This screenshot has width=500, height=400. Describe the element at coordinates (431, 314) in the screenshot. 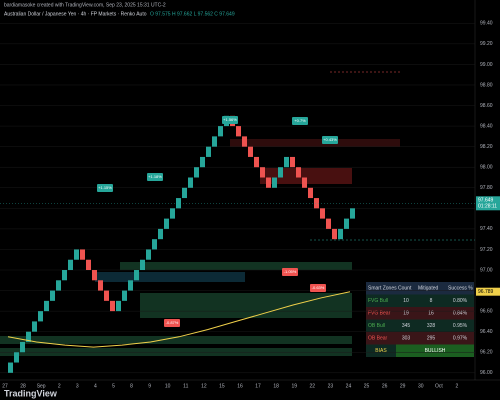

I see `table-cell: 16` at that location.